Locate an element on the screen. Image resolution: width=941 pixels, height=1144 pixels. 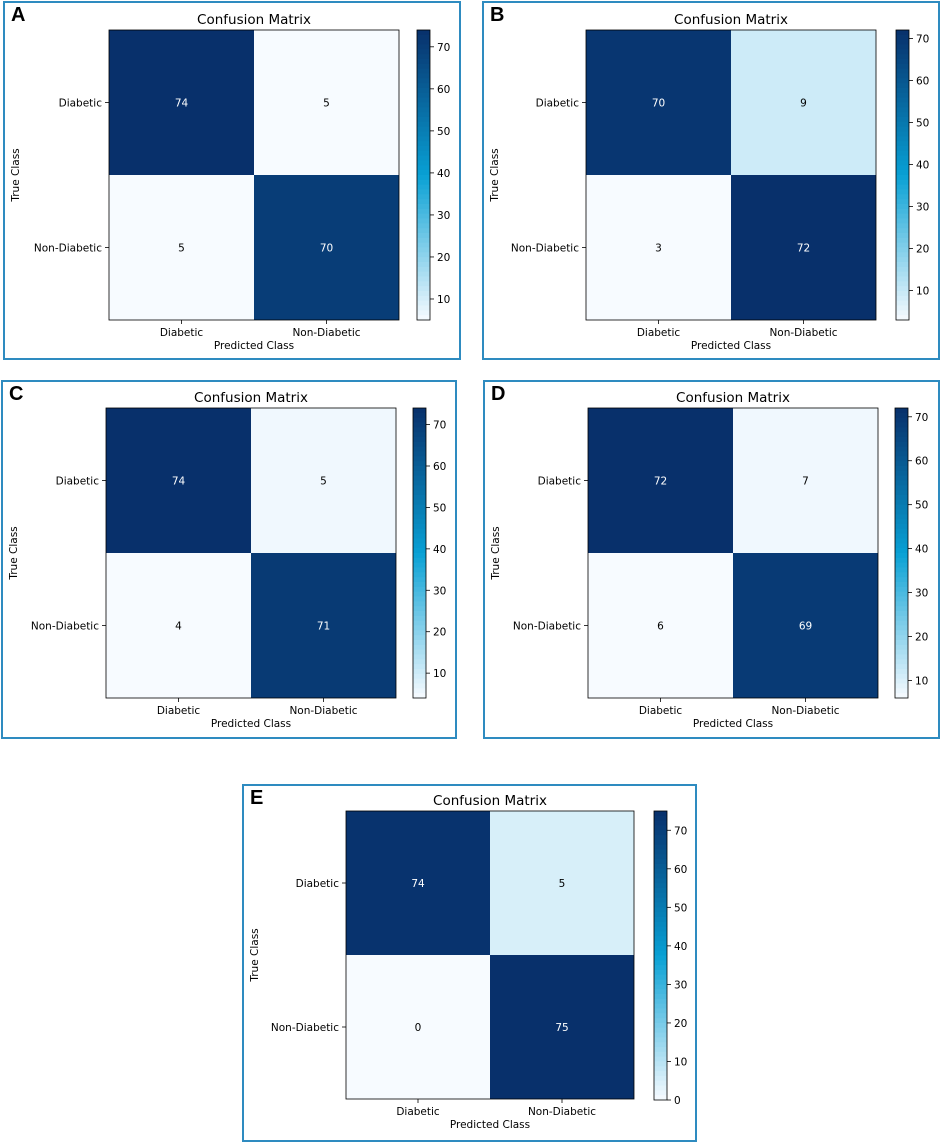
chart-title: Confusion Matrix is located at coordinates (490, 801).